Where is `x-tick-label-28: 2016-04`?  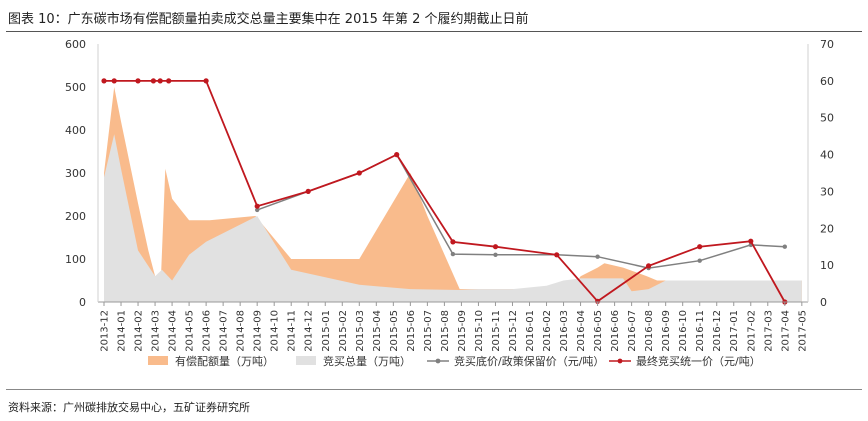 x-tick-label-28: 2016-04 is located at coordinates (581, 331).